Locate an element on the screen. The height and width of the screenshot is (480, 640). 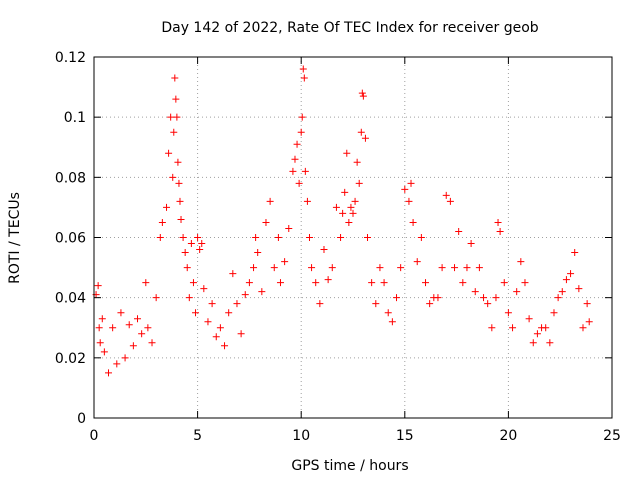
y-tick-label: 0.08 is located at coordinates (70, 178).